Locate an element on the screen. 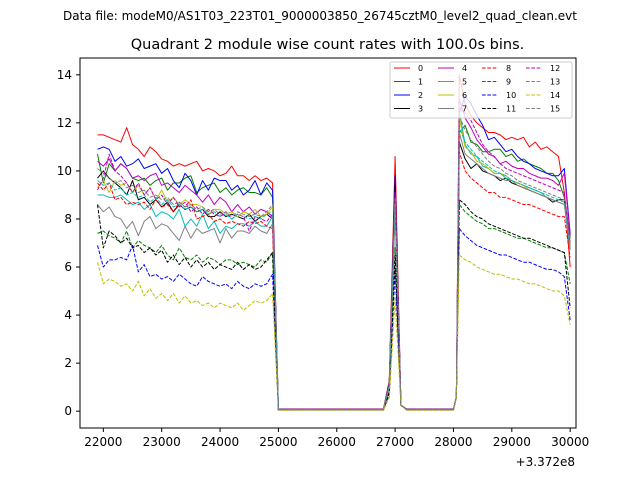 Image resolution: width=640 pixels, height=480 pixels. legend-label-5: 5 is located at coordinates (464, 82).